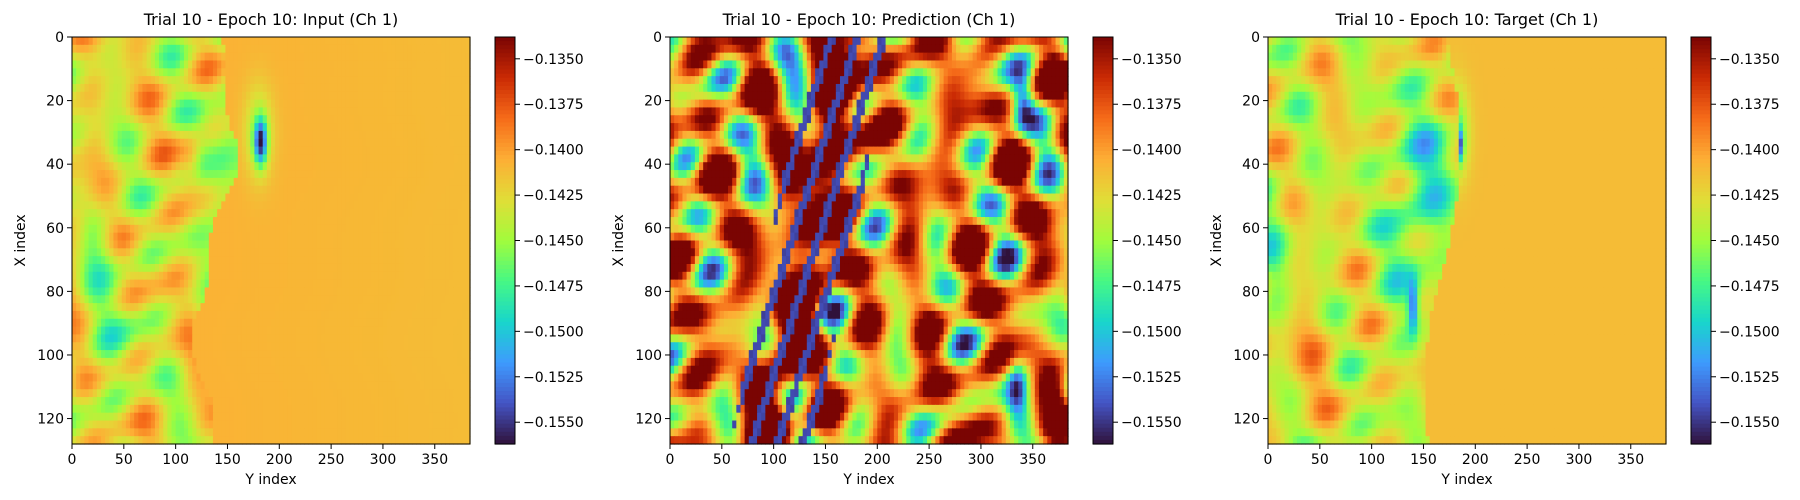 Image resolution: width=1800 pixels, height=500 pixels. What do you see at coordinates (869, 19) in the screenshot?
I see `chart-title: Trial 10 - Epoch 10: Prediction (Ch 1)` at bounding box center [869, 19].